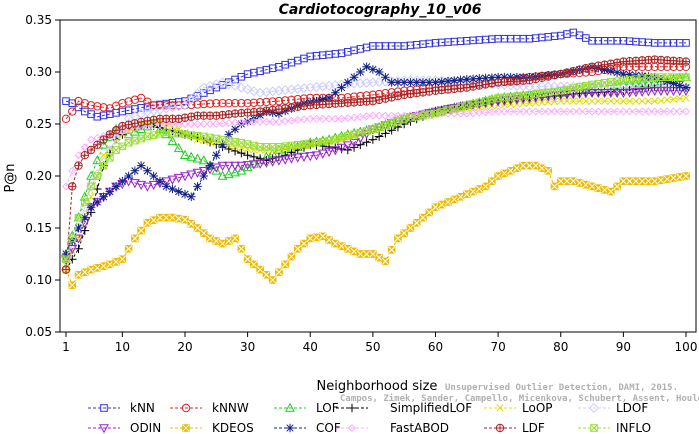 The image size is (699, 434). I want to click on legend-label: FastABOD, so click(419, 427).